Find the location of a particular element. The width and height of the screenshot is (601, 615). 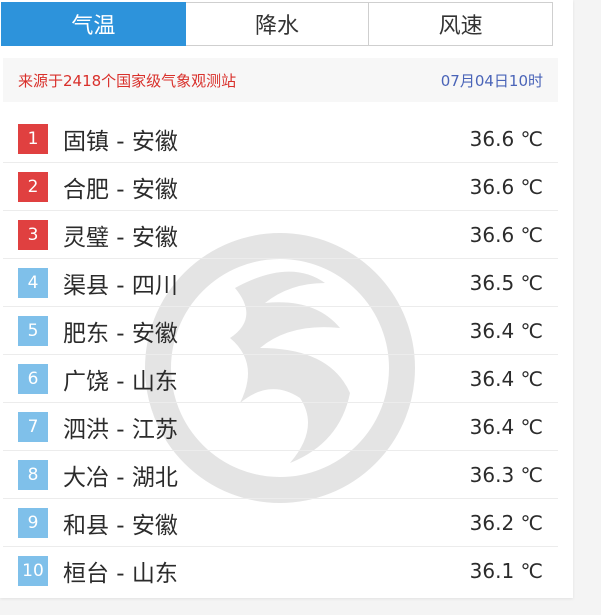

station-name: 和县 - 安徽 is located at coordinates (120, 525).